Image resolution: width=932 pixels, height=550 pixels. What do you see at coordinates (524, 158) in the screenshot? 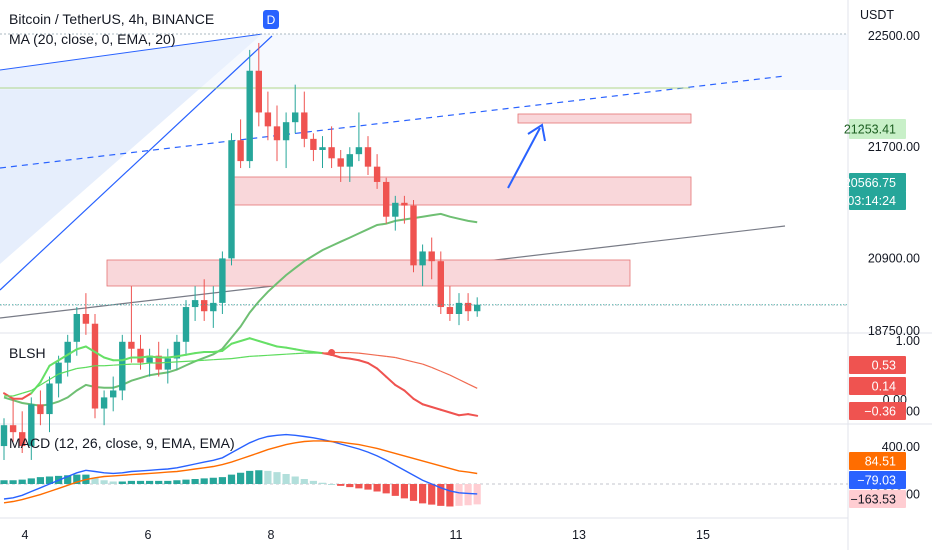
I see `projection-arrow-shaft` at bounding box center [524, 158].